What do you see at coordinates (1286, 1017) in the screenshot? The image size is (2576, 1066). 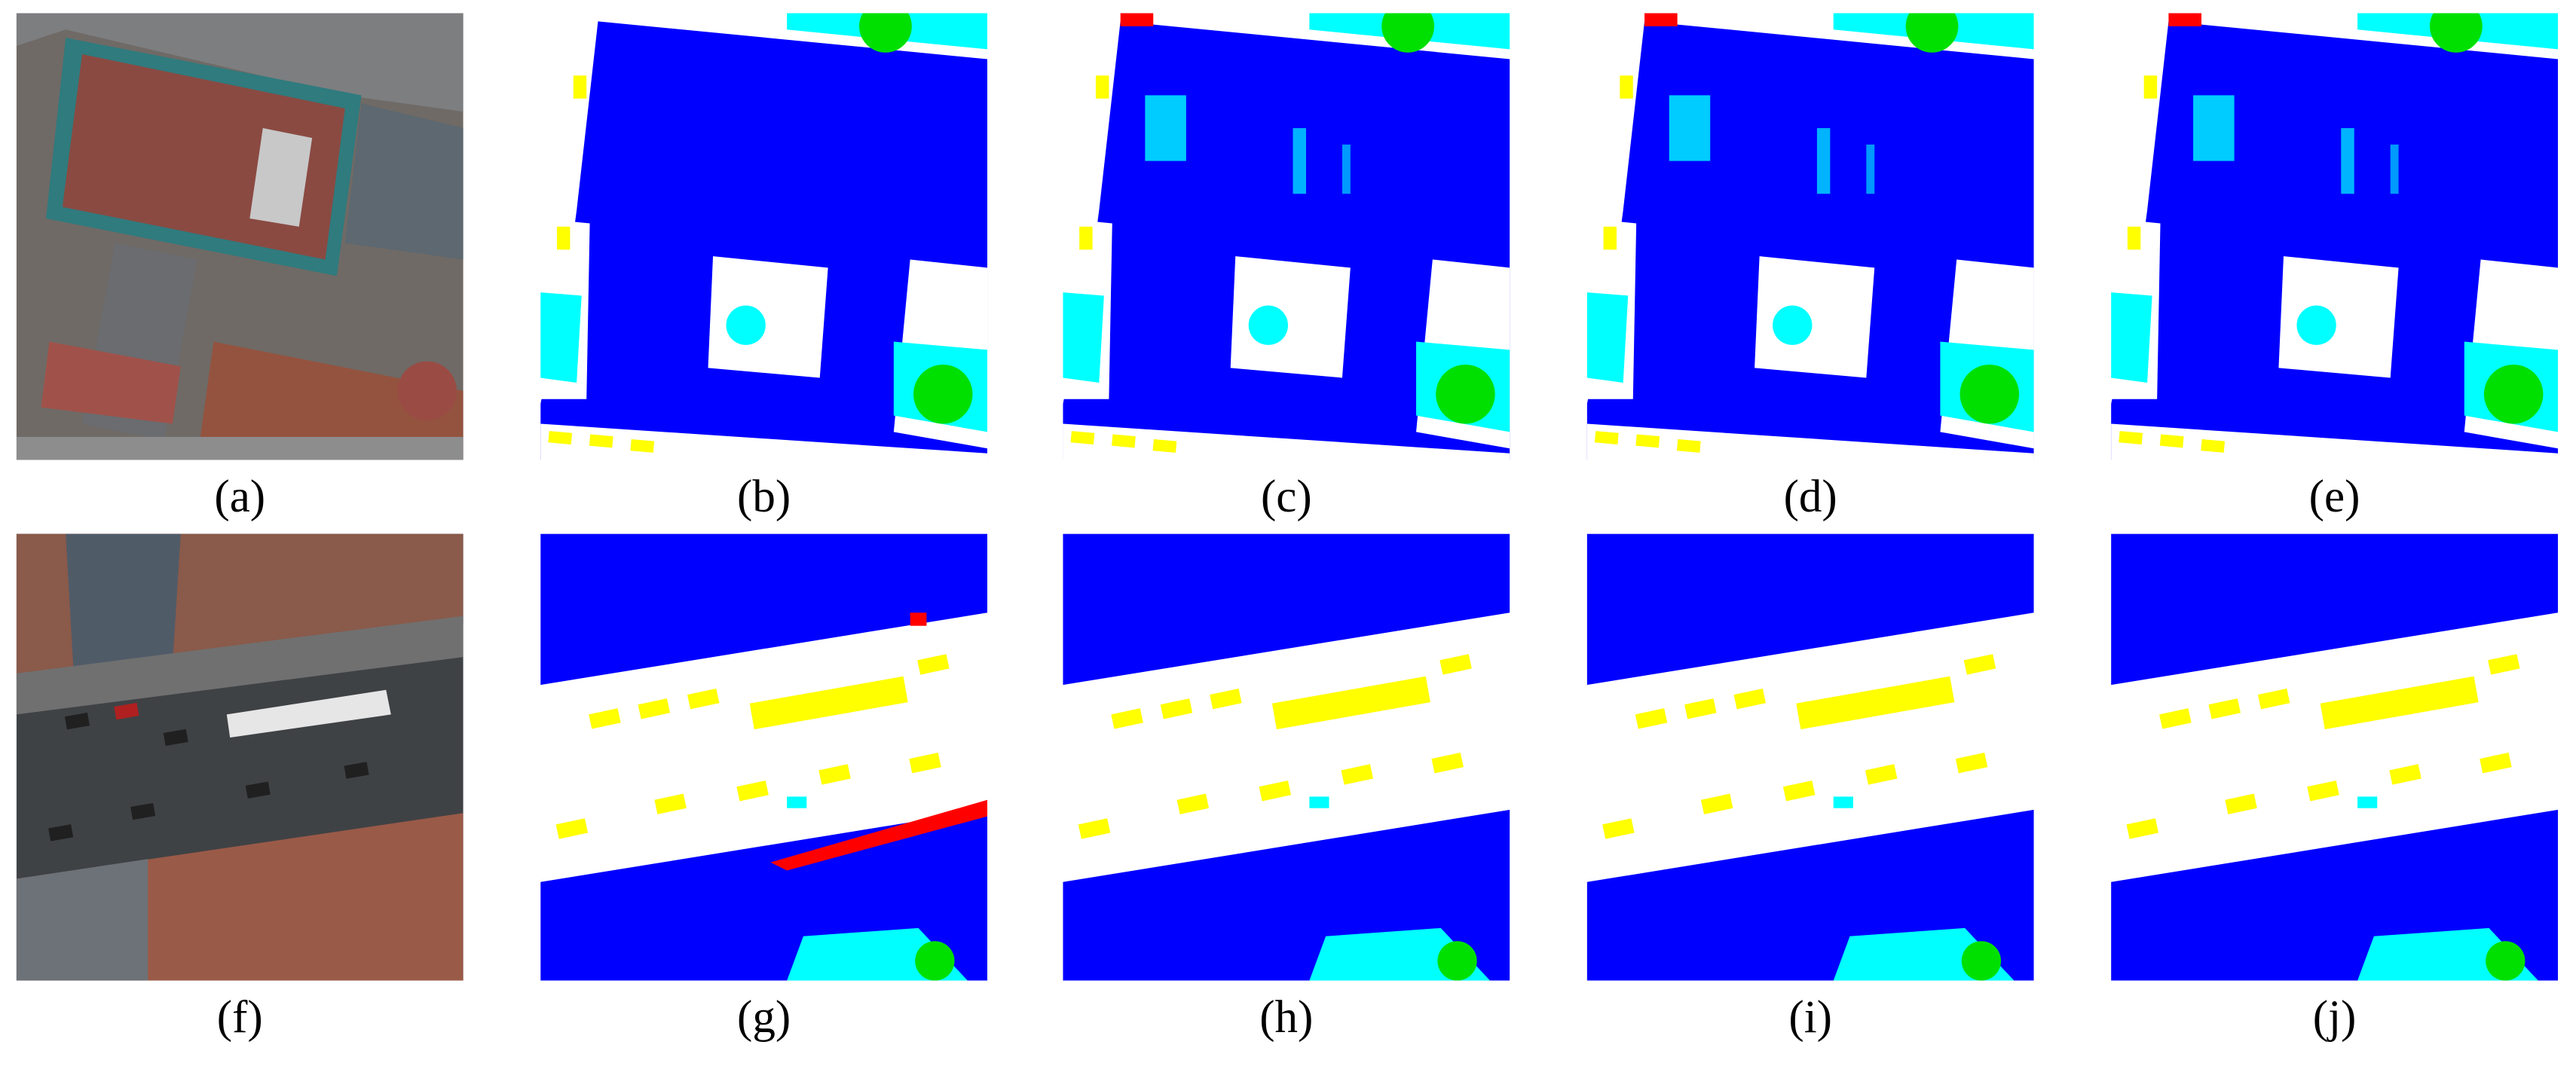 I see `panel-label: (h)` at bounding box center [1286, 1017].